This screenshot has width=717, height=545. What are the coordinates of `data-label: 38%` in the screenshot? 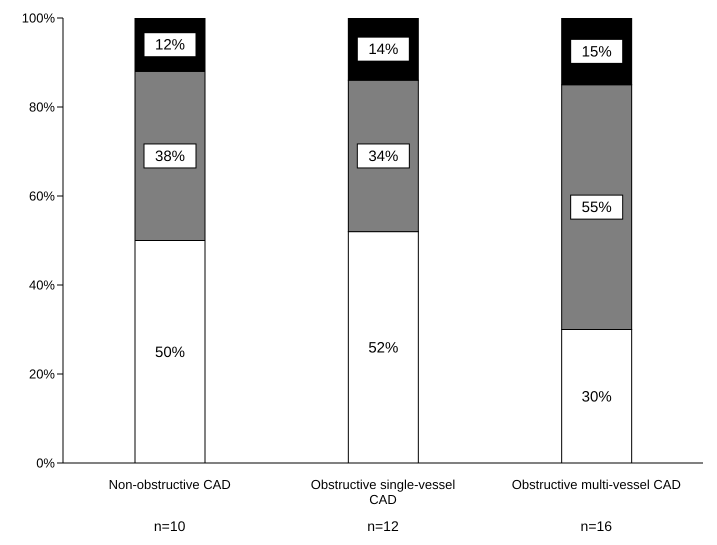 It's located at (170, 156).